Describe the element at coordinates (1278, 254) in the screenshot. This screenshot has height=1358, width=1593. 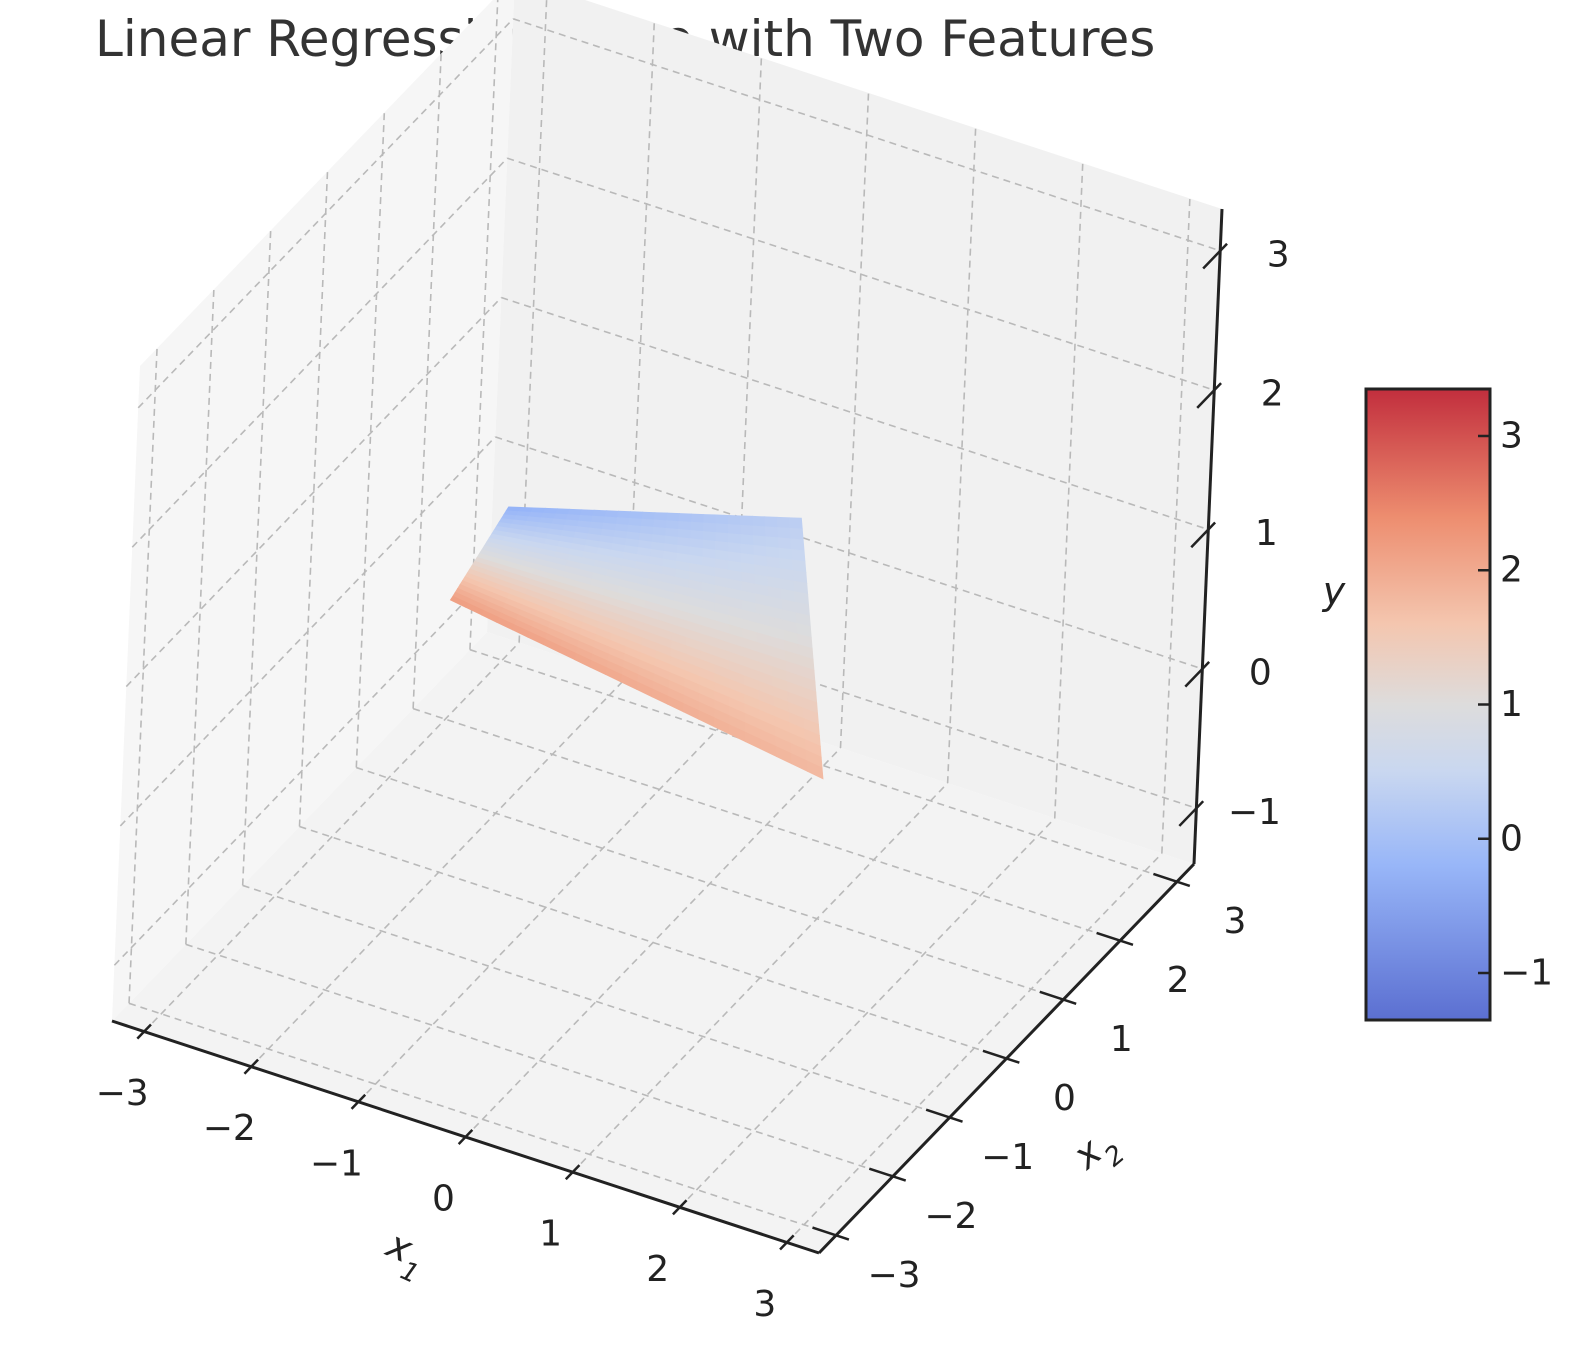
I see `y-tick-label: 3` at that location.